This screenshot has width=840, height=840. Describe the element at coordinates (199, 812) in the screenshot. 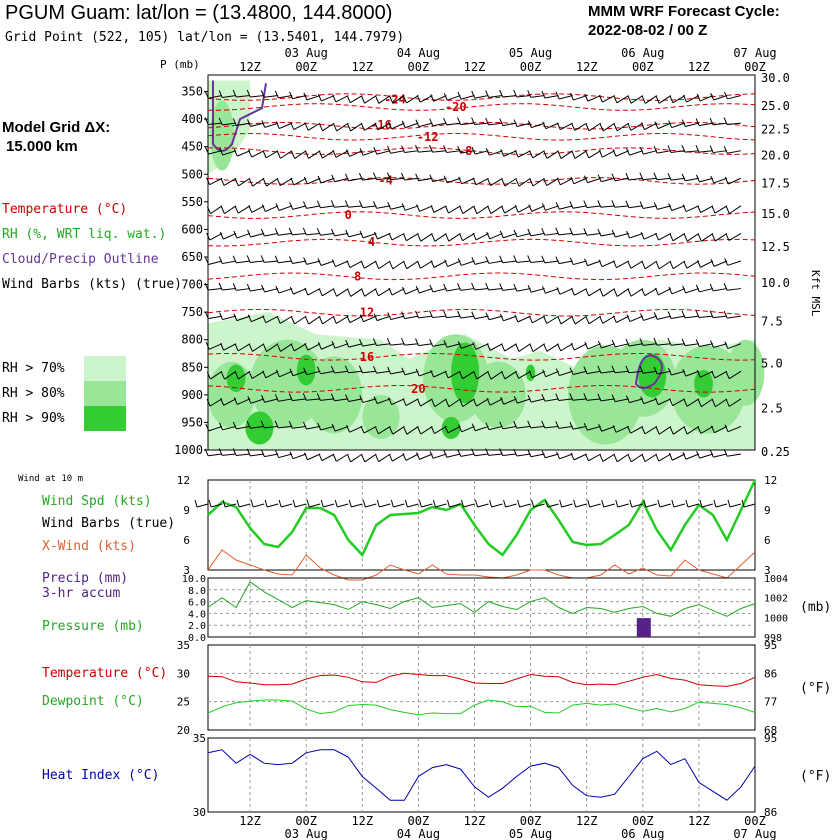

I see `heat-ytick-label: 30` at that location.